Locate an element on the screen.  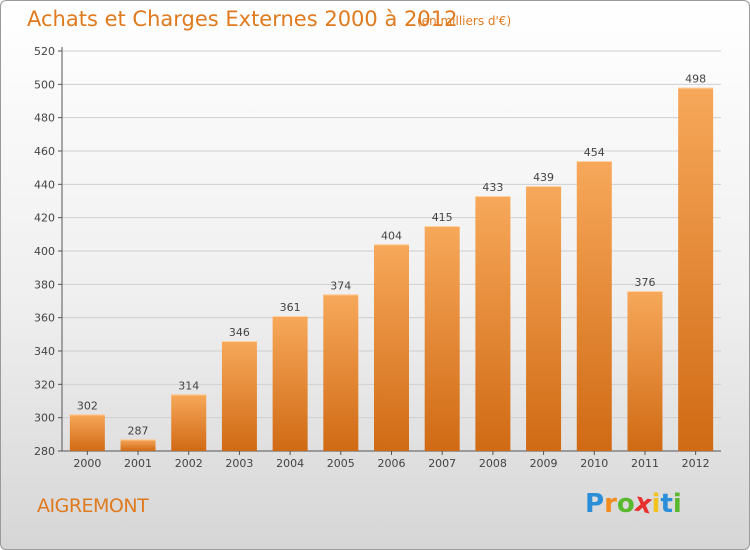
data-label-2009: 439 is located at coordinates (543, 177).